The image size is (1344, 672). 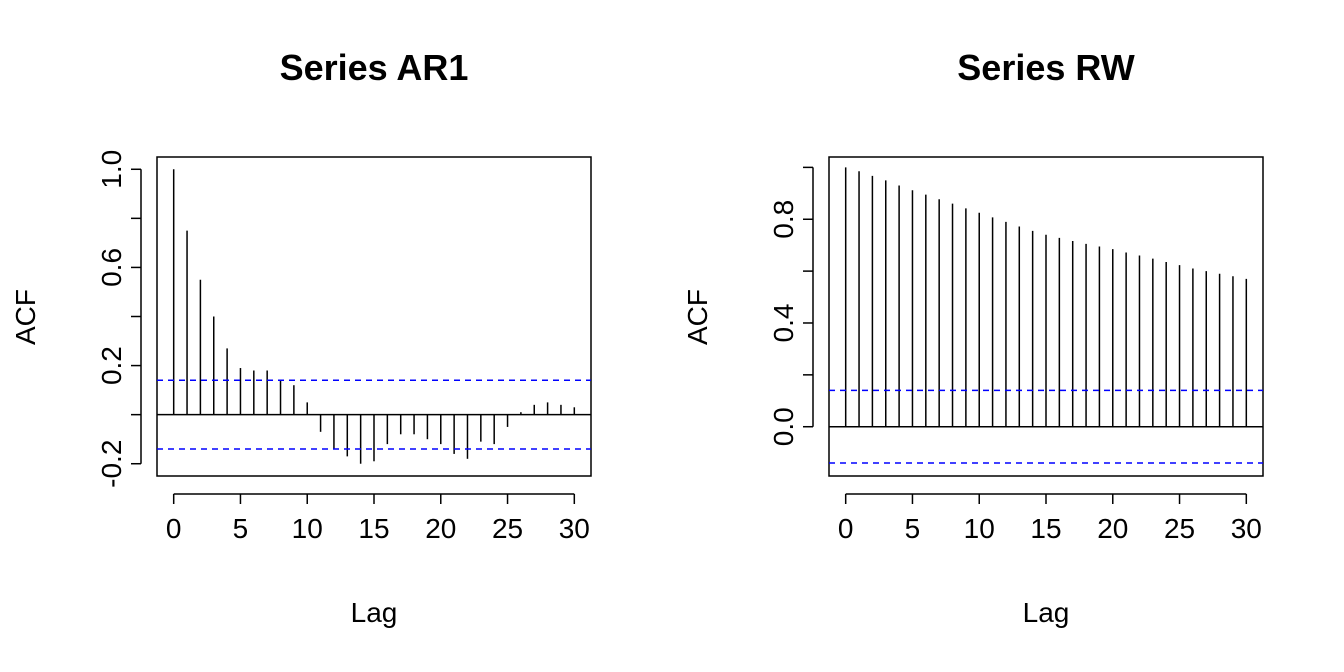 I want to click on y-tick-label: 1.0, so click(x=111, y=169).